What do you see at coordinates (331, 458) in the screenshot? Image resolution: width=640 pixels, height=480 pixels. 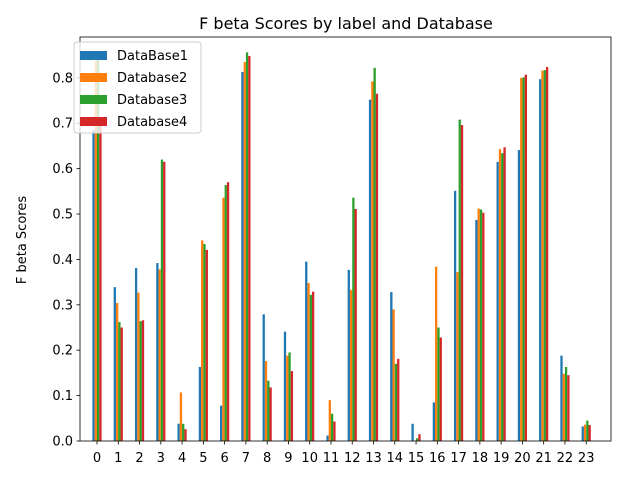 I see `x-tick-label: 11` at bounding box center [331, 458].